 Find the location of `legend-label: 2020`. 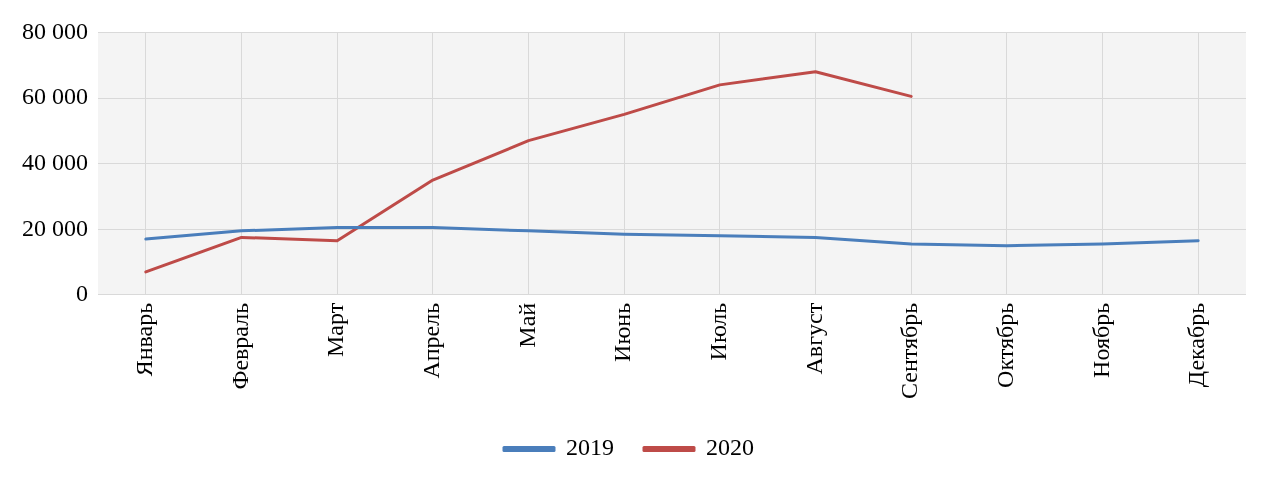

legend-label: 2020 is located at coordinates (730, 447).